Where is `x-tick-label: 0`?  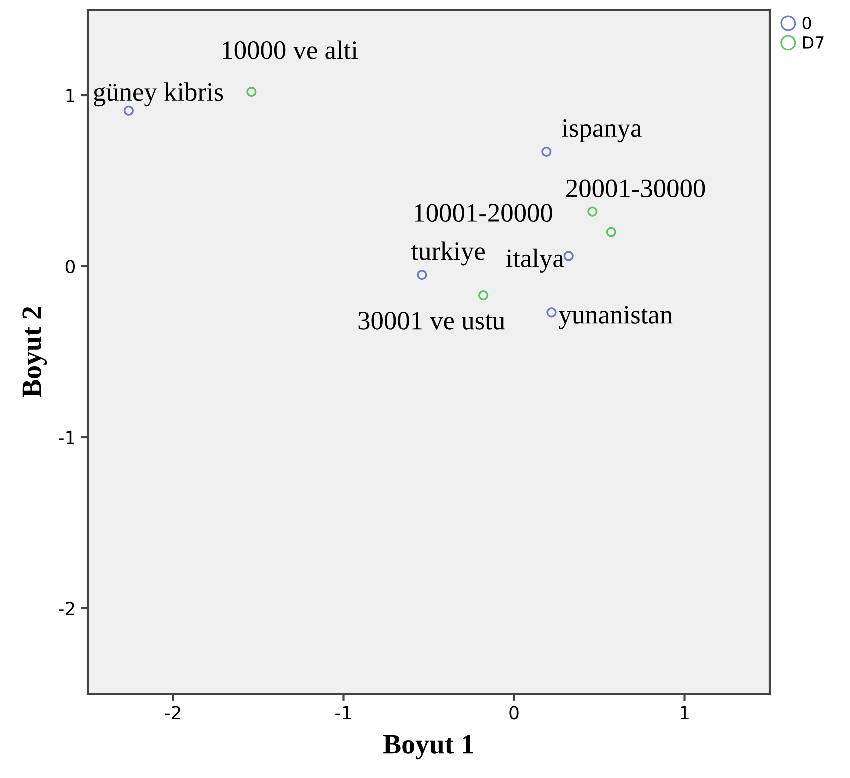
x-tick-label: 0 is located at coordinates (514, 713).